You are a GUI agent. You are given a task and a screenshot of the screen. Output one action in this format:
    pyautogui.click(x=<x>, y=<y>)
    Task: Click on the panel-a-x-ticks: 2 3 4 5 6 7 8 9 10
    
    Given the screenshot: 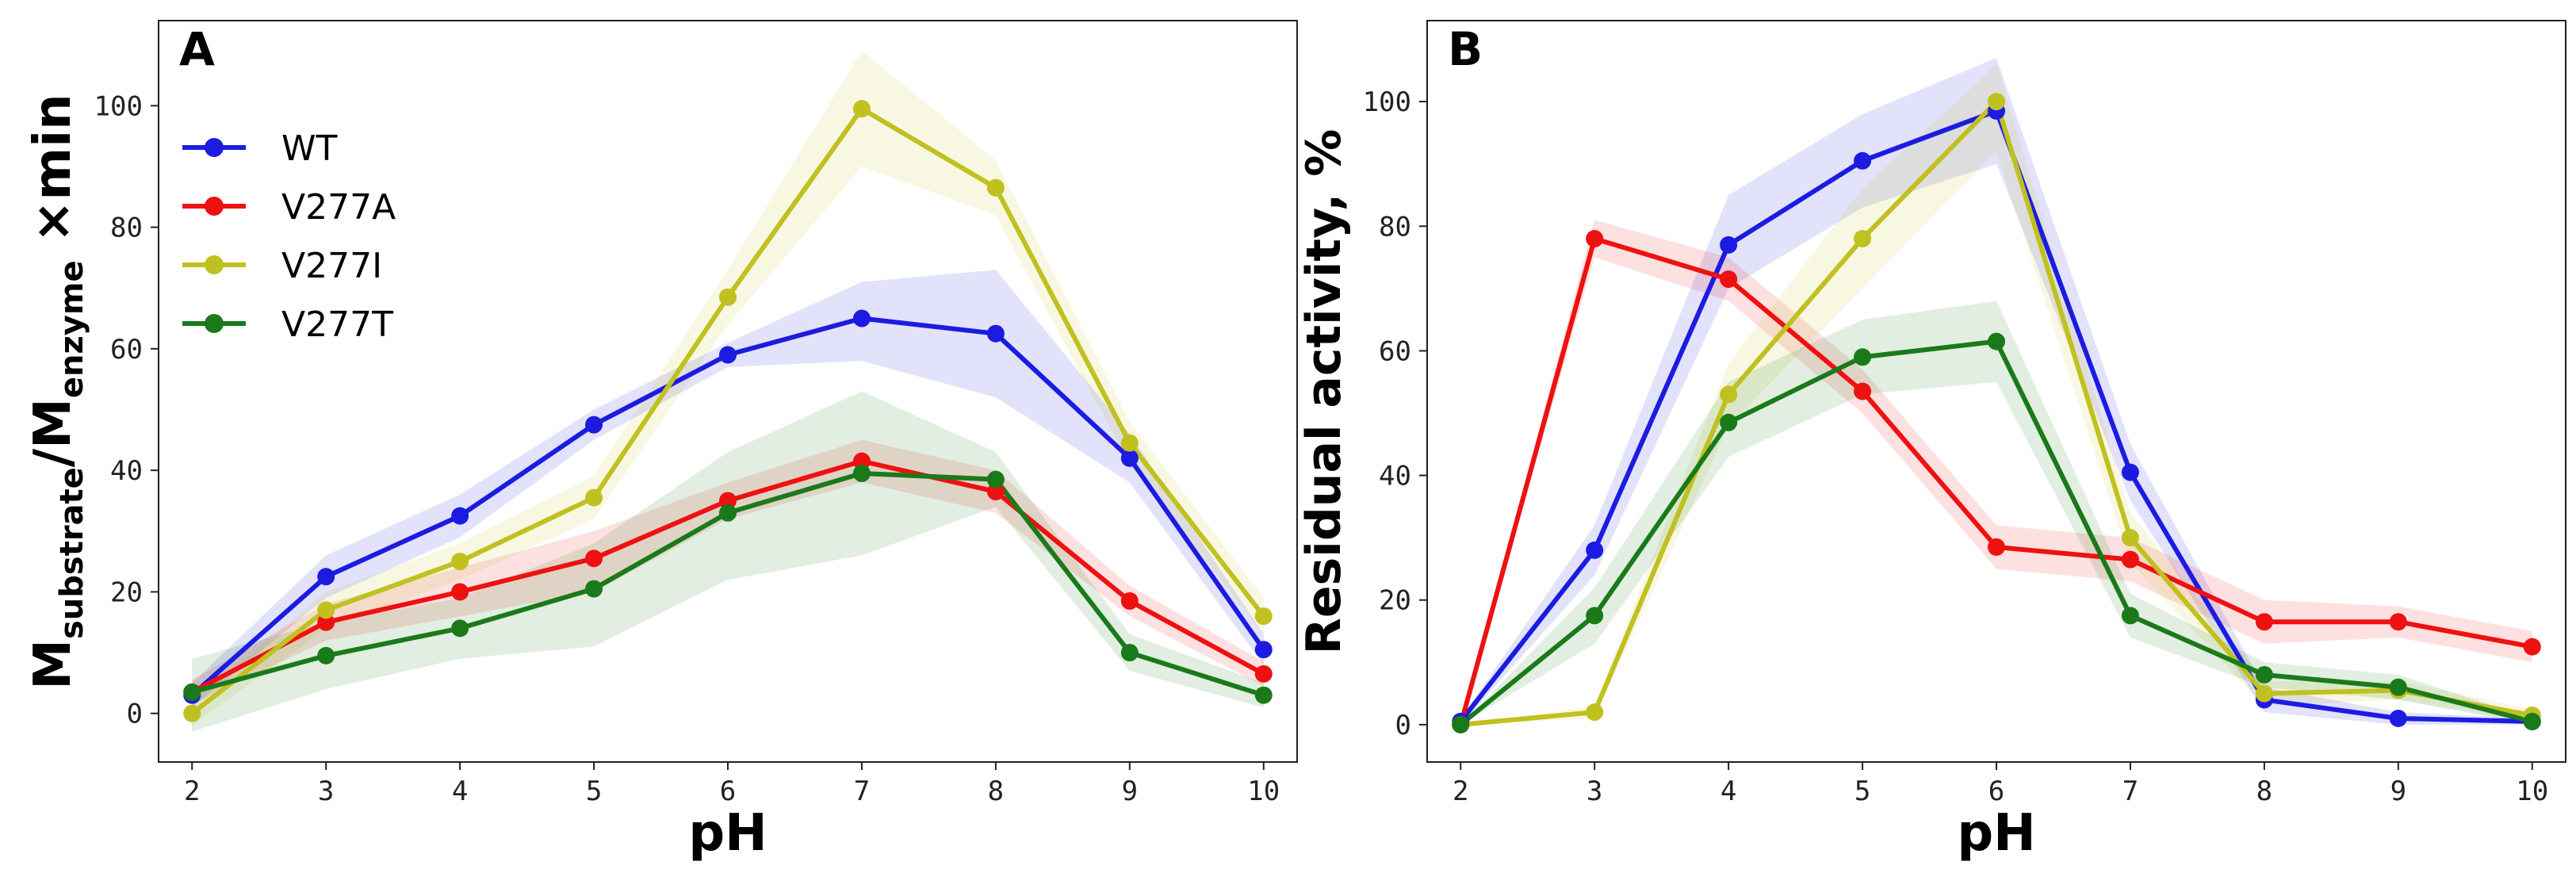 What is the action you would take?
    pyautogui.click(x=732, y=784)
    